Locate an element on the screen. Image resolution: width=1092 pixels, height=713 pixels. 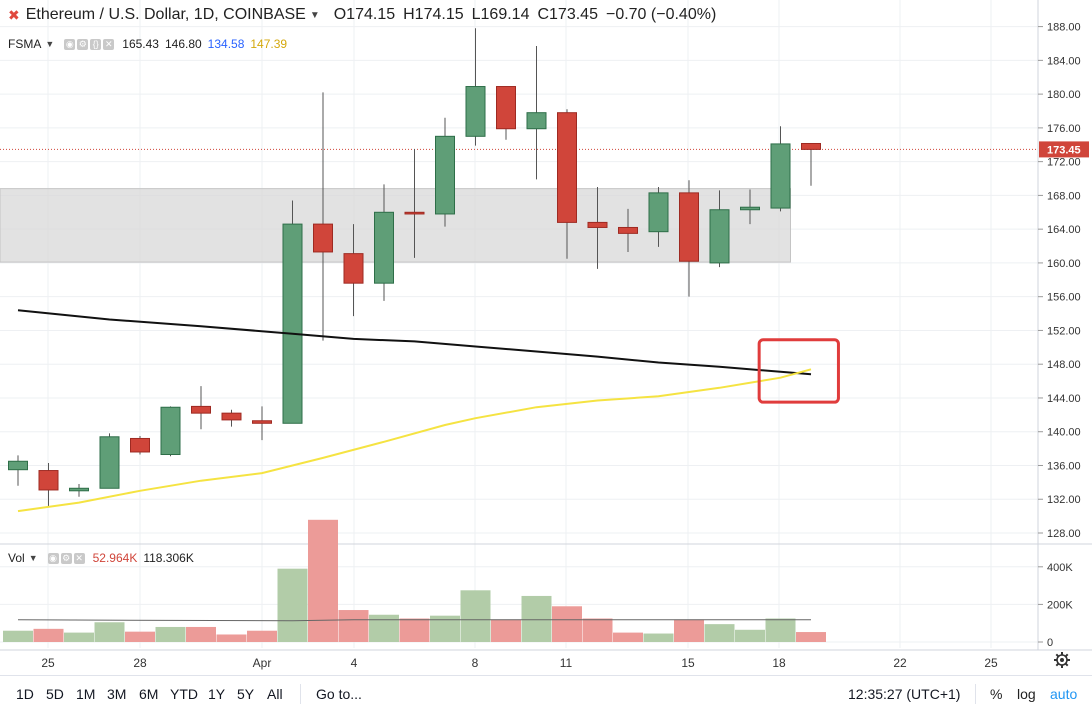
current-price-label-bg is located at coordinates (1064, 149).